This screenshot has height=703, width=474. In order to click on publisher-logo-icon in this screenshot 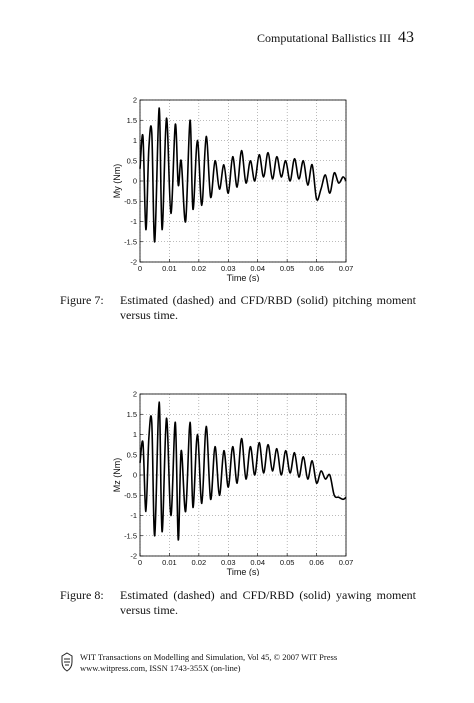, I will do `click(67, 662)`.